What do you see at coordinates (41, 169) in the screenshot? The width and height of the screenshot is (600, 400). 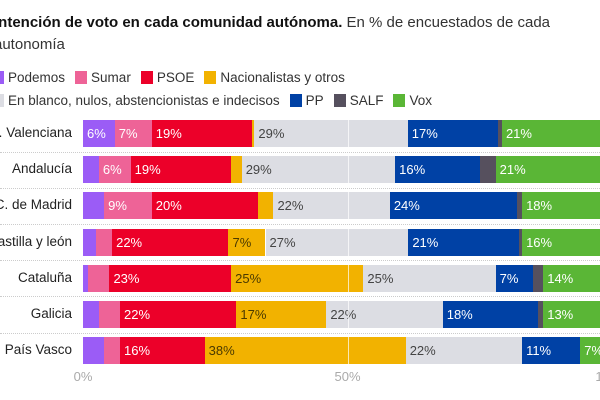 I see `category-label: Andalucía` at bounding box center [41, 169].